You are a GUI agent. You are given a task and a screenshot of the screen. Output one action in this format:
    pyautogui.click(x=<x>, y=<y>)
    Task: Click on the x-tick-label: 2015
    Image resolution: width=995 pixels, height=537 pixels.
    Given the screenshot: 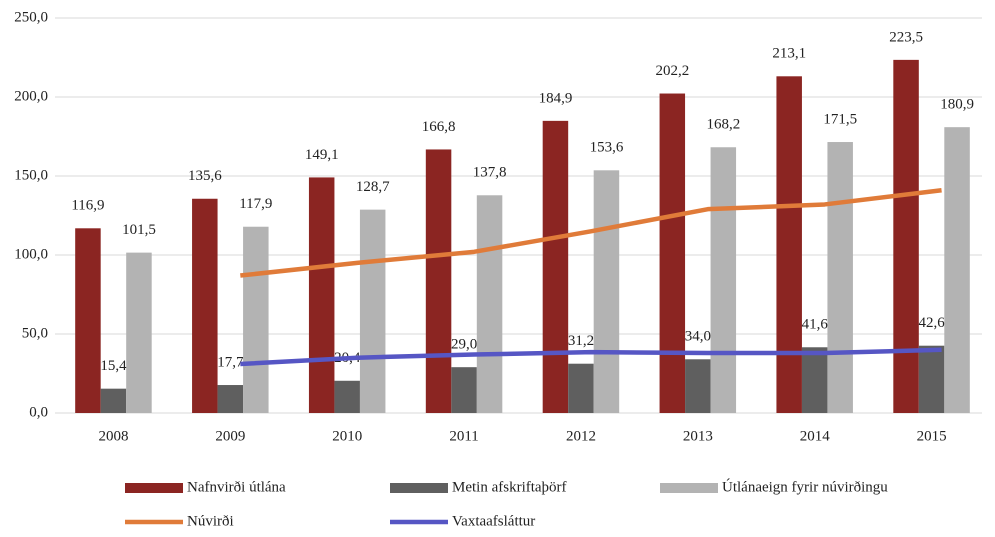 What is the action you would take?
    pyautogui.click(x=932, y=436)
    